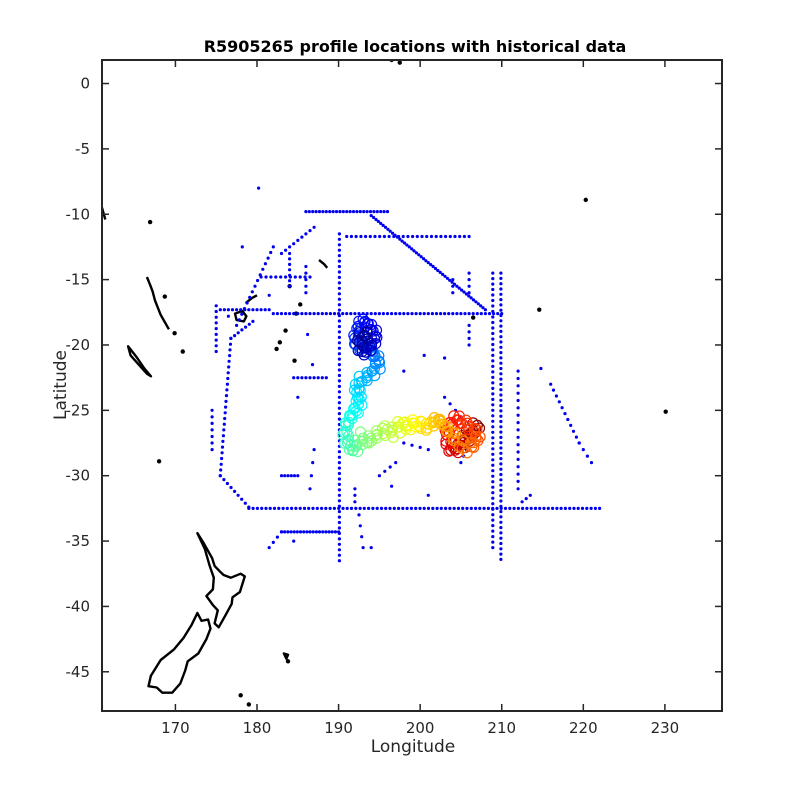 The height and width of the screenshot is (800, 800). Describe the element at coordinates (413, 747) in the screenshot. I see `x-axis-label: Longitude` at that location.